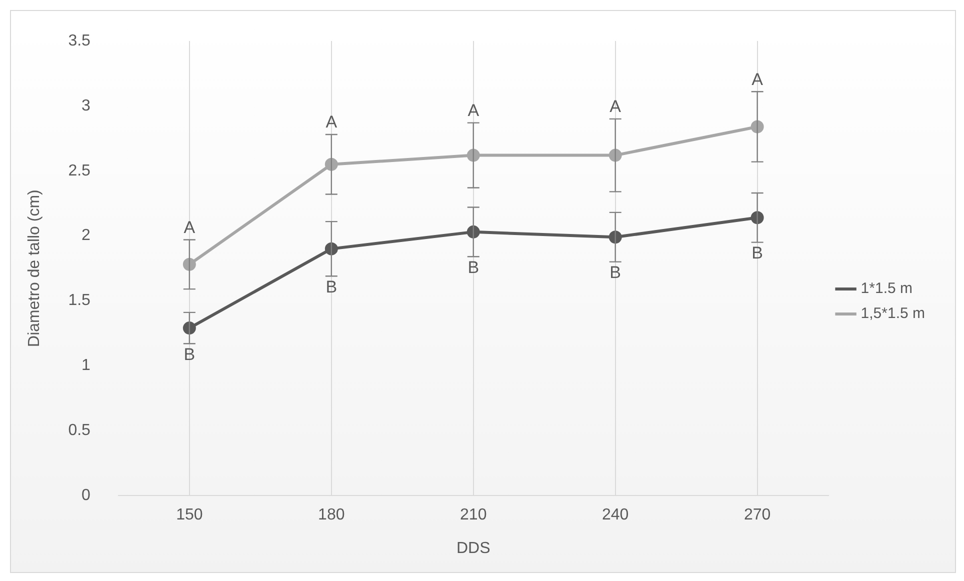 This screenshot has height=581, width=964. Describe the element at coordinates (893, 313) in the screenshot. I see `legend-label: 1,5*1.5 m` at that location.